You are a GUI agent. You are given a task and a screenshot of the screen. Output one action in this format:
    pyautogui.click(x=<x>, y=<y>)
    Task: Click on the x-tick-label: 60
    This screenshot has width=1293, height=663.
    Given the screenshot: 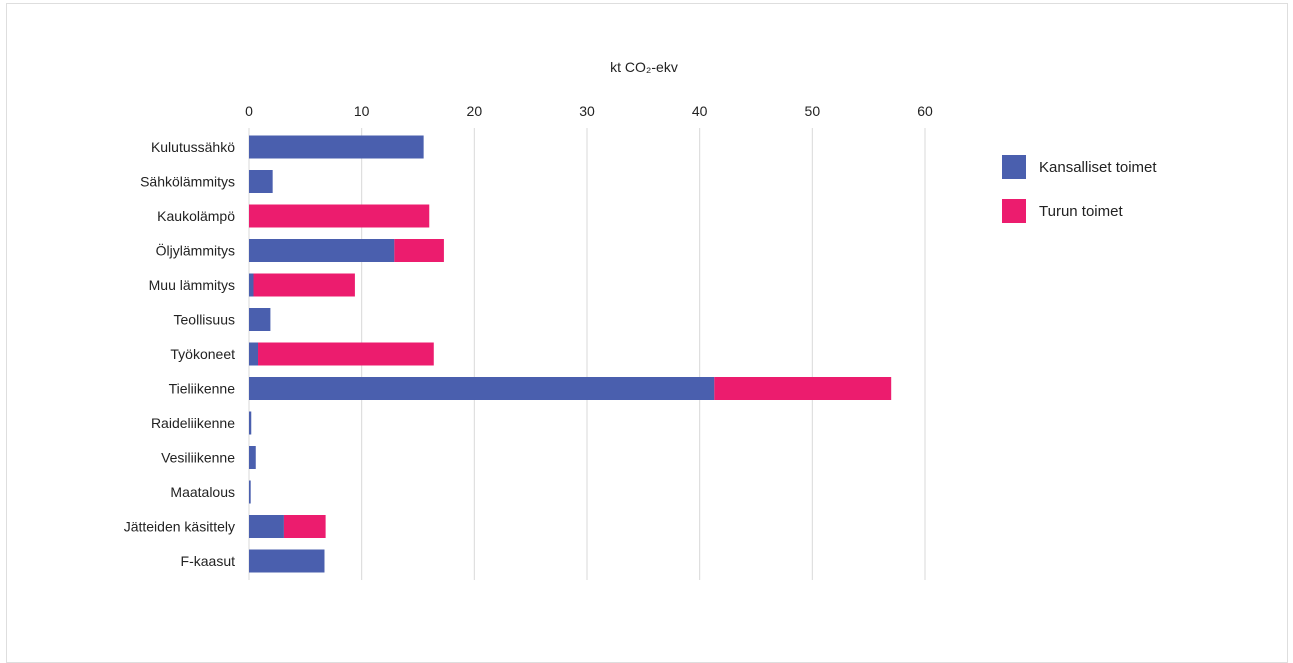 What is the action you would take?
    pyautogui.click(x=925, y=111)
    